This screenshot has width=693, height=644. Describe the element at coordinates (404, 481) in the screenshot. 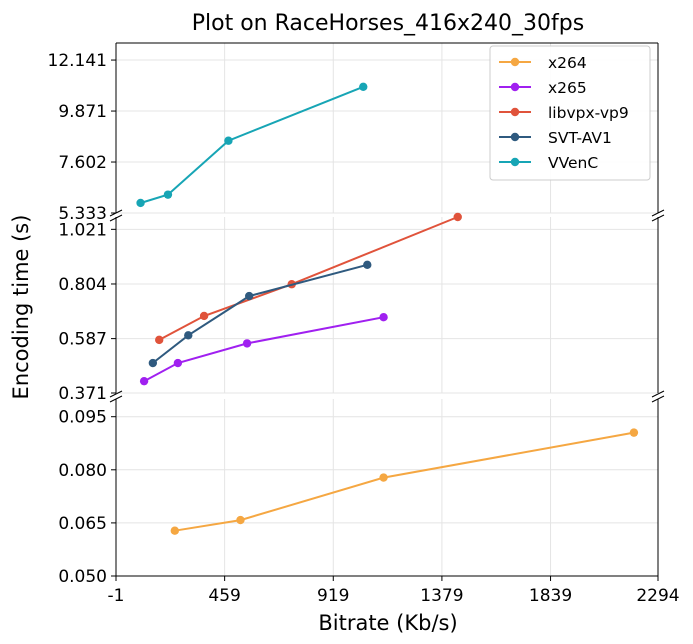

I see `series-line-x264` at that location.